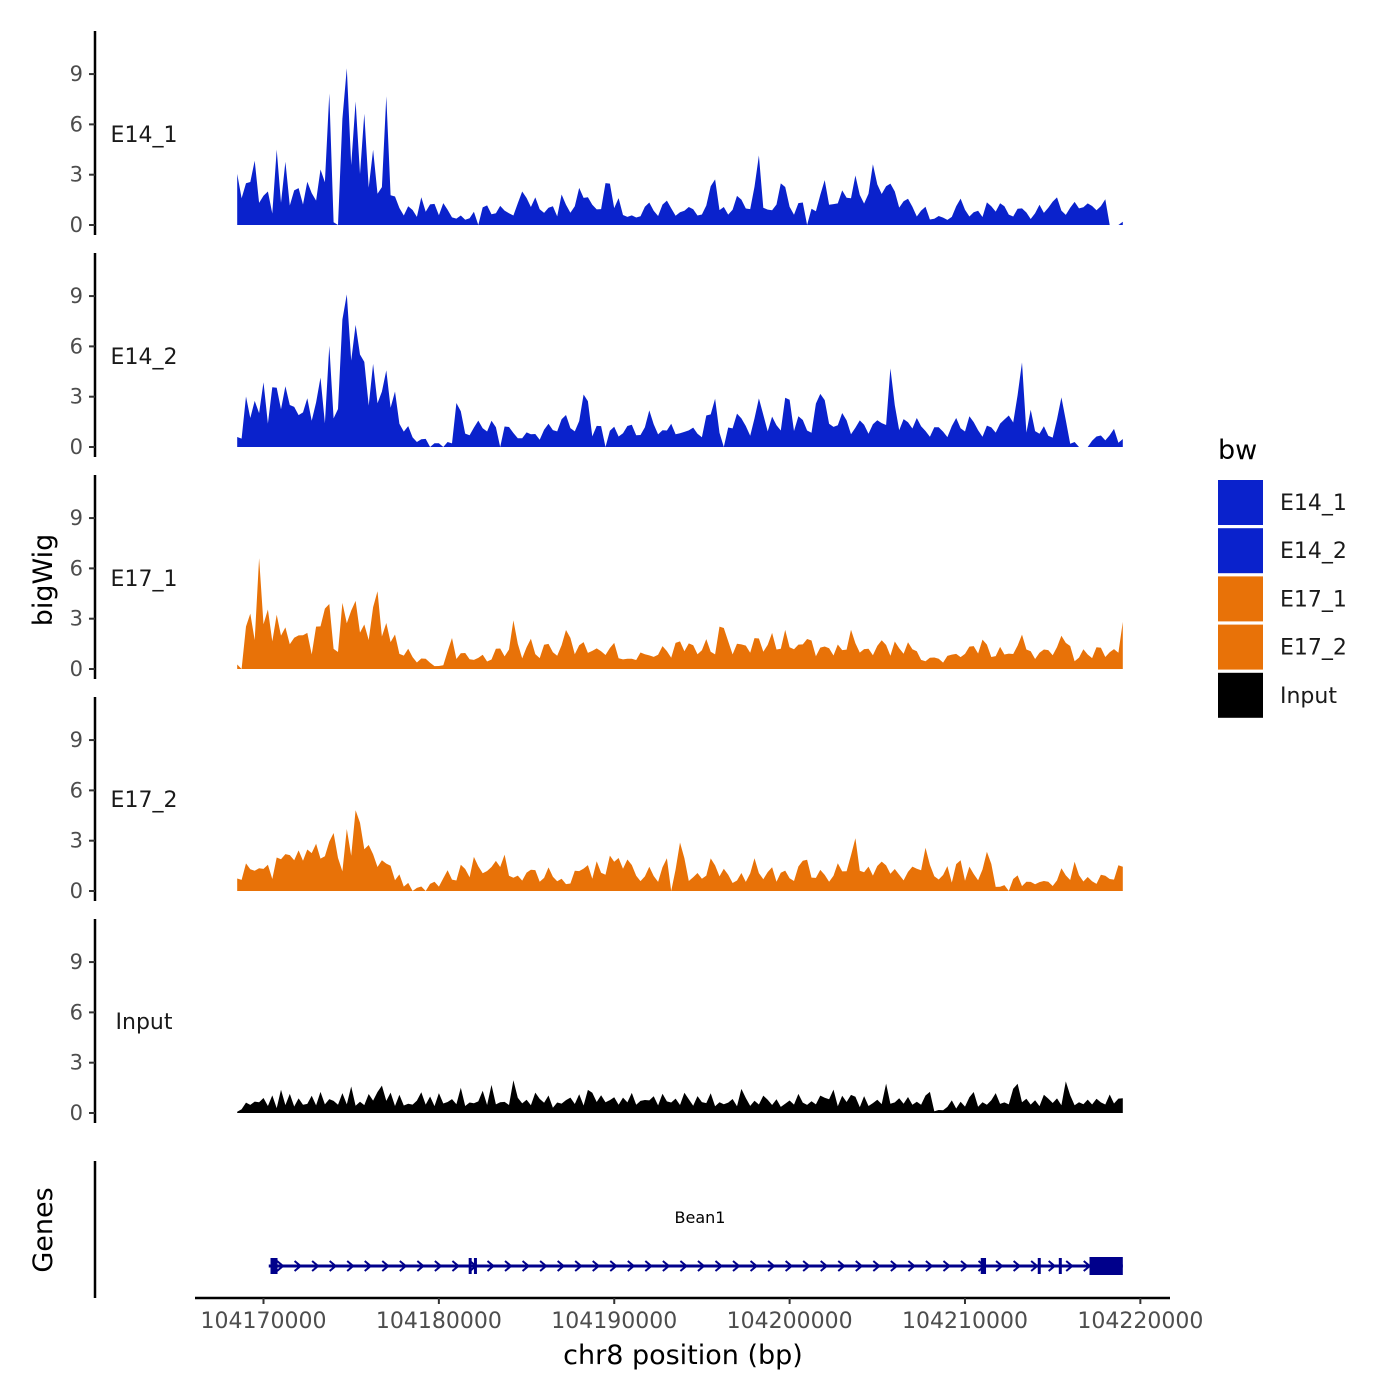 This screenshot has width=1400, height=1400. Describe the element at coordinates (1140, 1321) in the screenshot. I see `x-tick-label: 104220000` at that location.